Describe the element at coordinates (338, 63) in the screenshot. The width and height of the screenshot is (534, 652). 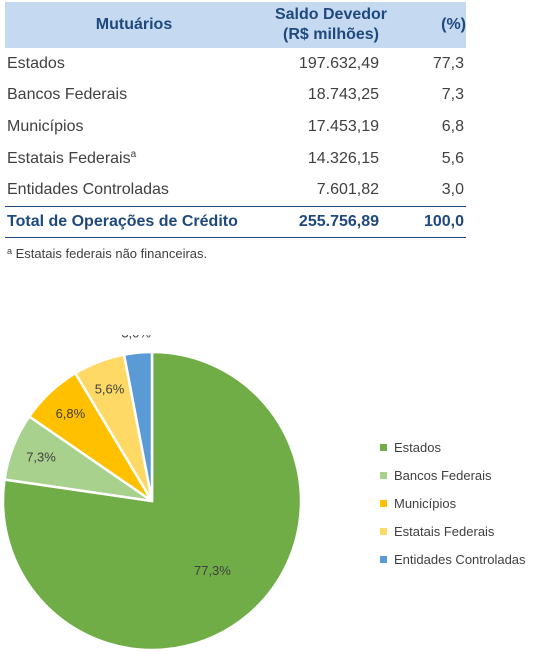
I see `row-value: 197.632,49` at that location.